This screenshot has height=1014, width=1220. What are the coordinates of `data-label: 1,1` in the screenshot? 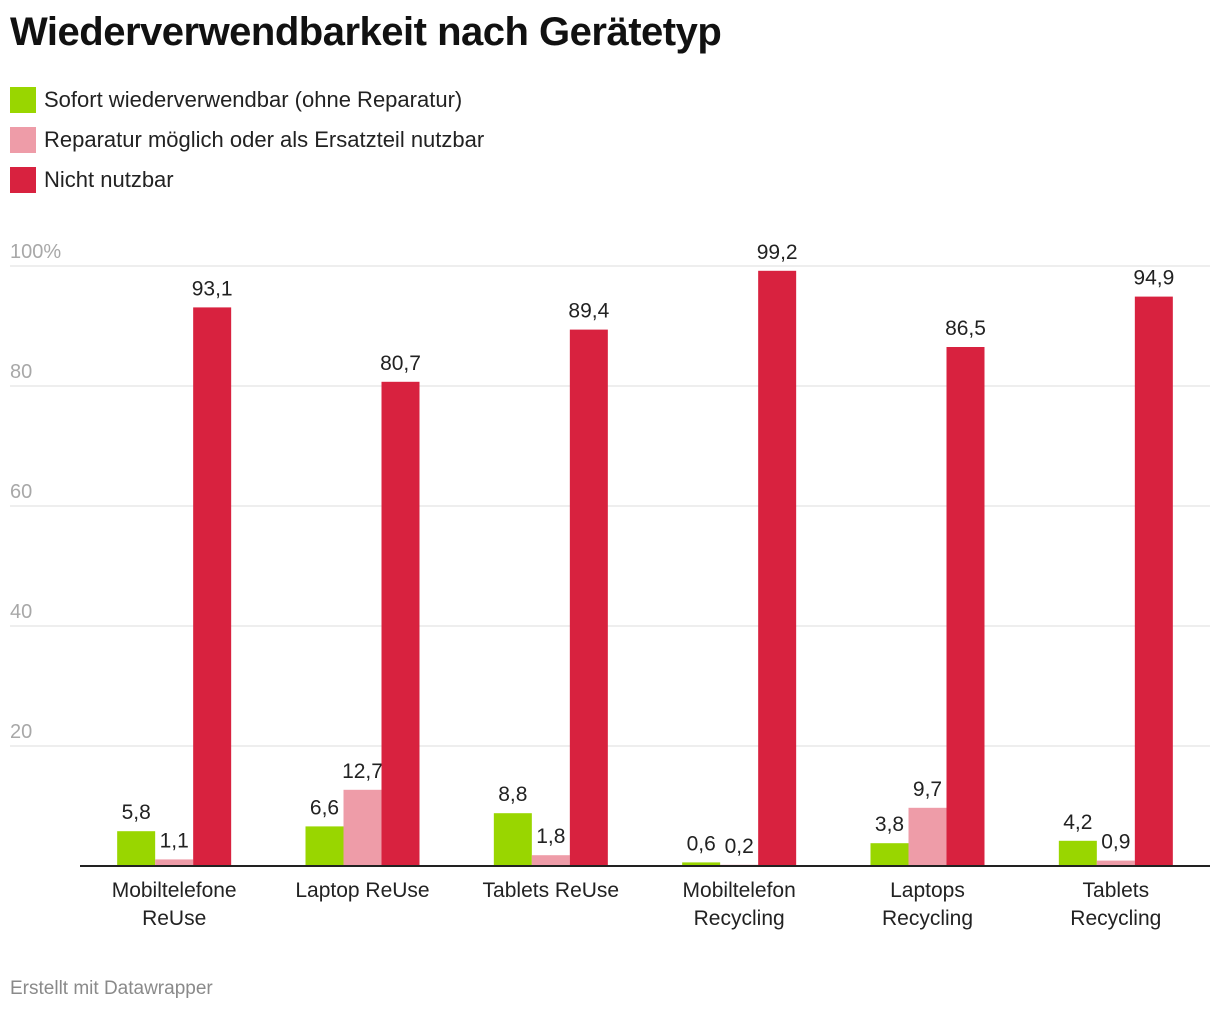 It's located at (174, 840).